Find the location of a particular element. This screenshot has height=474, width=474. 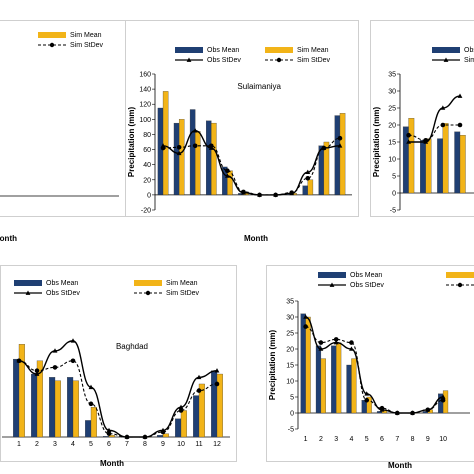

y-tick-label: 5 is located at coordinates (292, 398).